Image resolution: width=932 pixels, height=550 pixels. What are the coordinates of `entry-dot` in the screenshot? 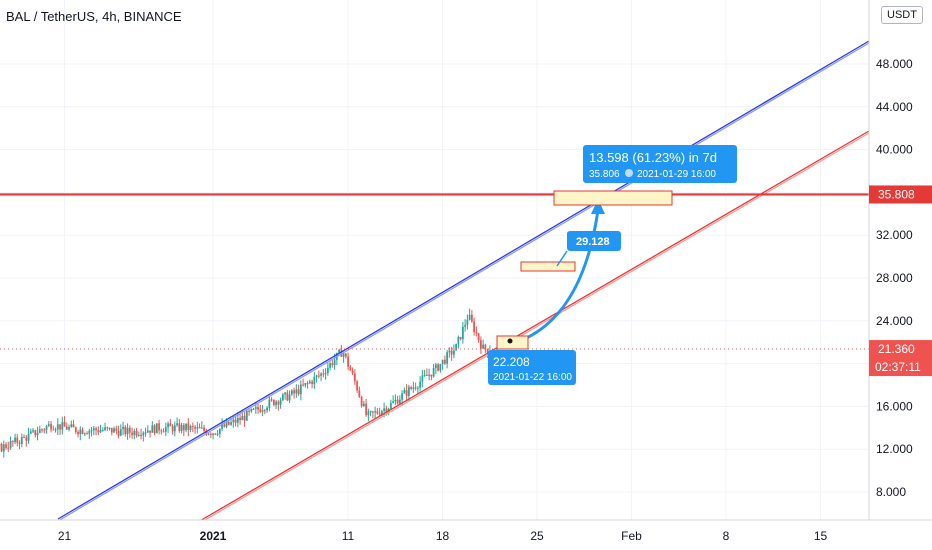 It's located at (510, 341).